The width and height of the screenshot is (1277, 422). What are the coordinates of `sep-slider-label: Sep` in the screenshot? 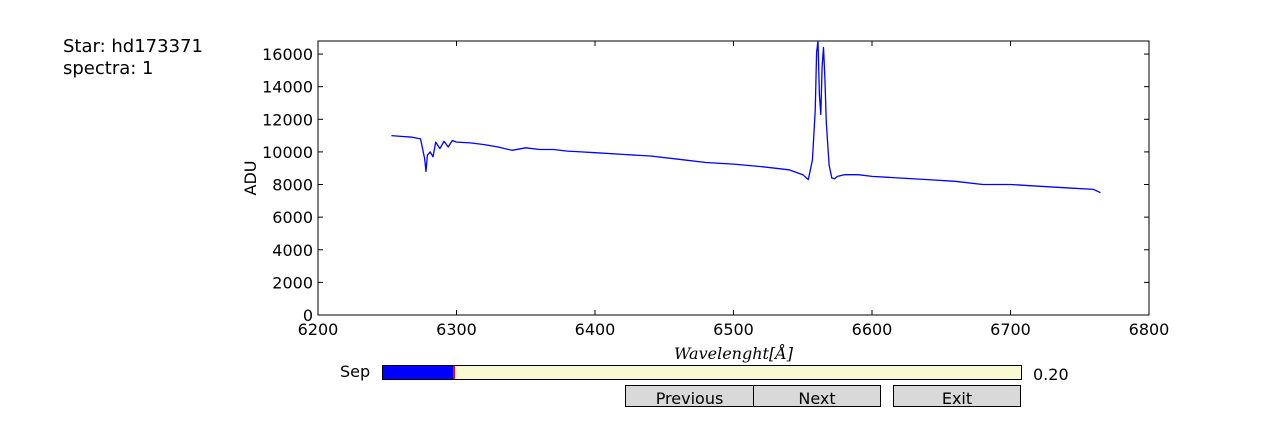 It's located at (355, 371).